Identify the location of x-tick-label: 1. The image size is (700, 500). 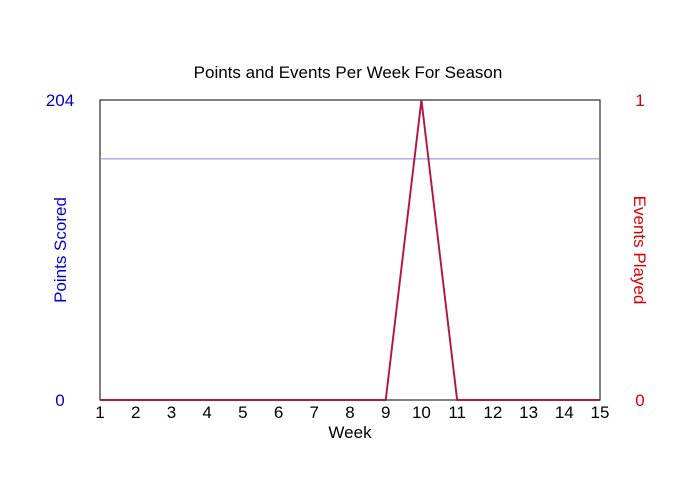
(99, 412).